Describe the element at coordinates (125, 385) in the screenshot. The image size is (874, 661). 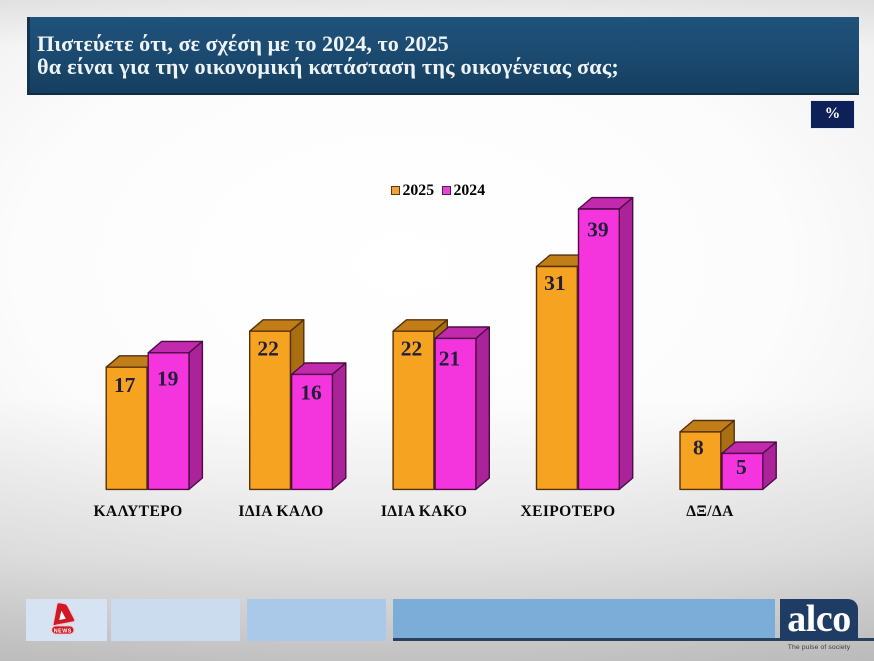
I see `svg-text: 17` at that location.